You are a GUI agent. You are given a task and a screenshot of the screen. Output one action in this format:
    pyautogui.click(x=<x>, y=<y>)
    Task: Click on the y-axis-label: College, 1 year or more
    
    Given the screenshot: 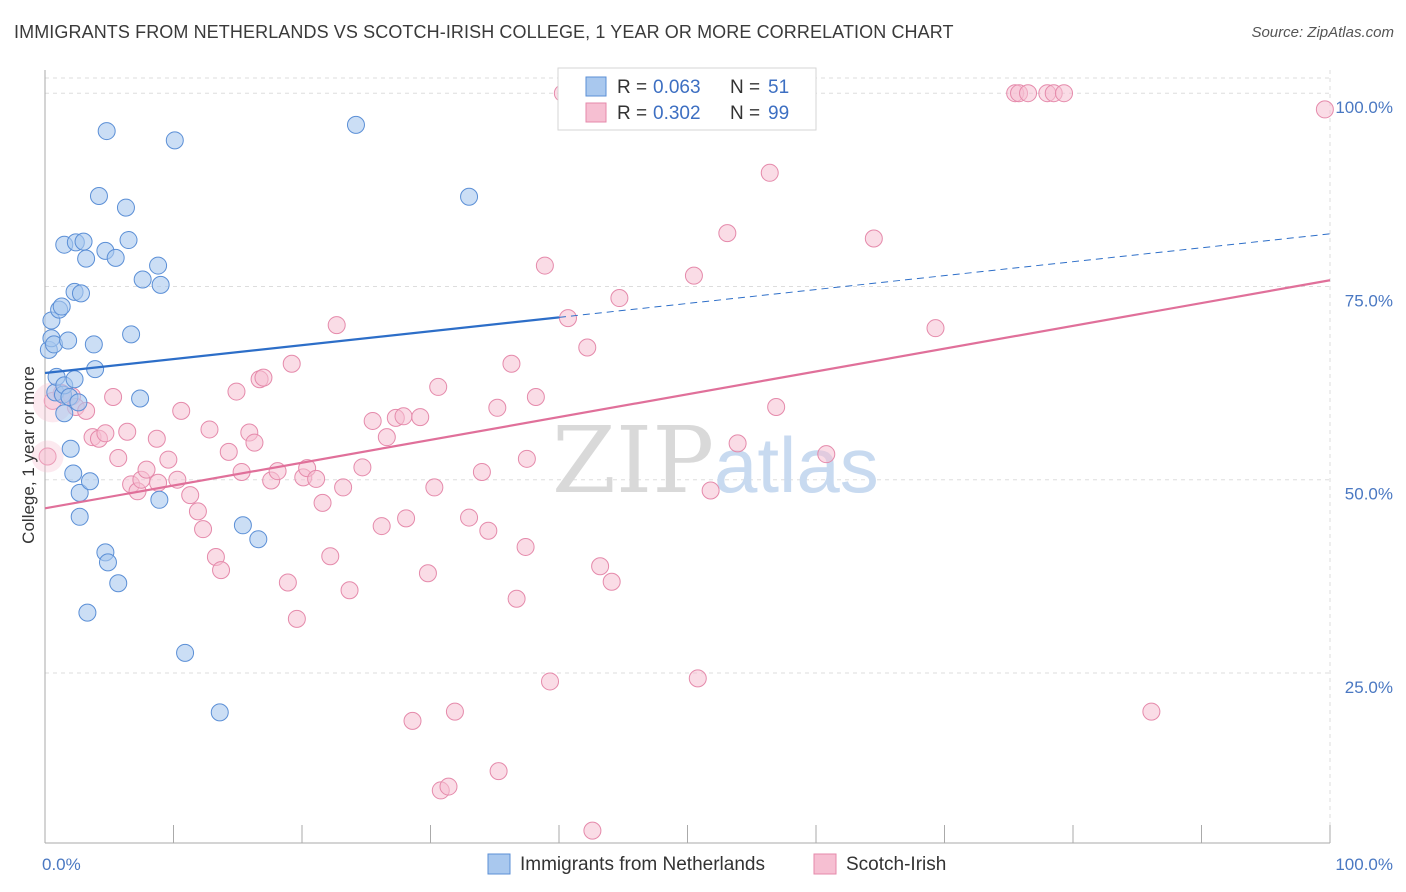 What is the action you would take?
    pyautogui.click(x=28, y=455)
    